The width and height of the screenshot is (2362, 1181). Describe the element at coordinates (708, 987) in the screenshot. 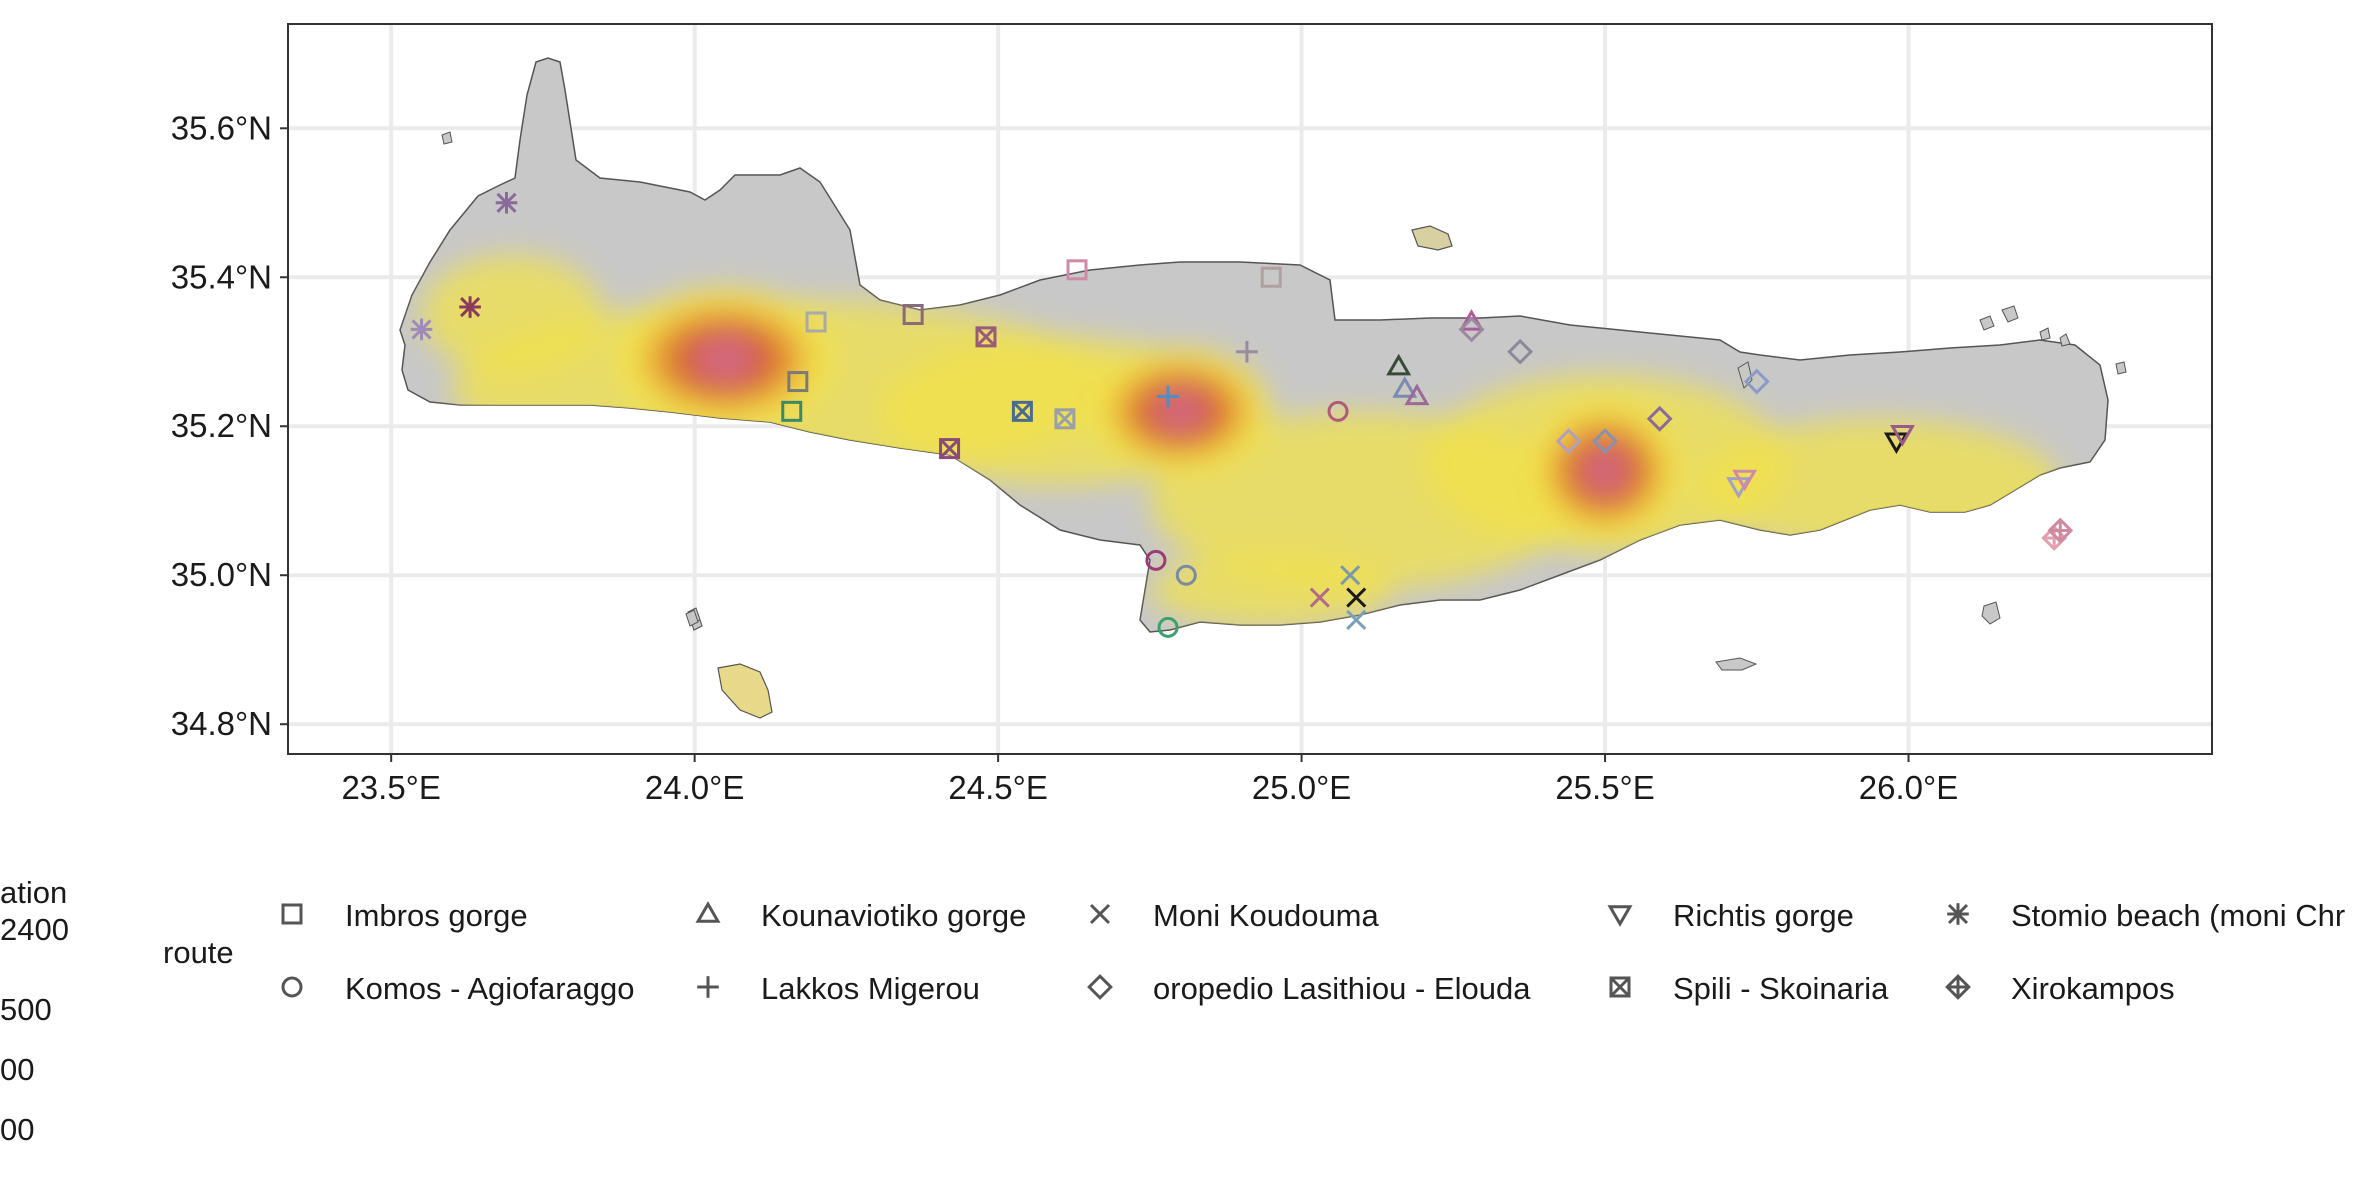

I see `plus-icon` at that location.